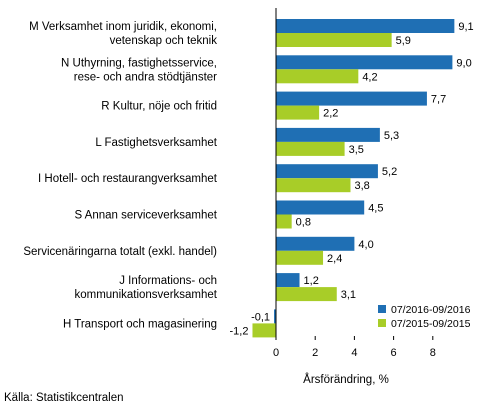 This screenshot has width=493, height=416. Describe the element at coordinates (365, 245) in the screenshot. I see `data-label: 4,0` at that location.